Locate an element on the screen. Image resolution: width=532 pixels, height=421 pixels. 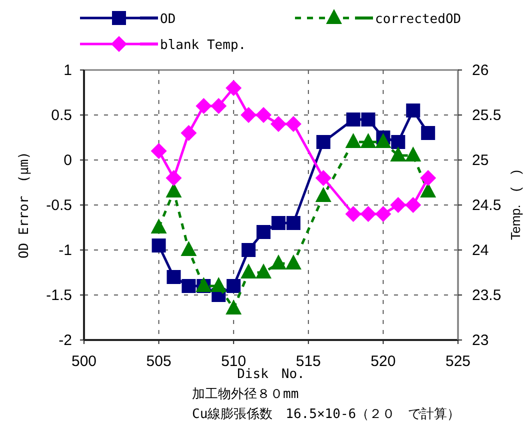
x-tick-label: 505 is located at coordinates (159, 361).